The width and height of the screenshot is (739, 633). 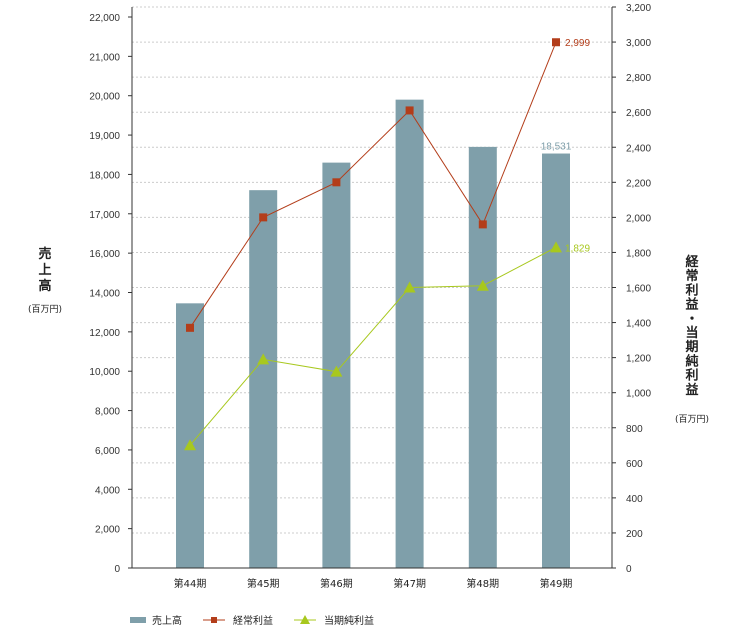 I want to click on right-title-char: 常, so click(x=691, y=276).